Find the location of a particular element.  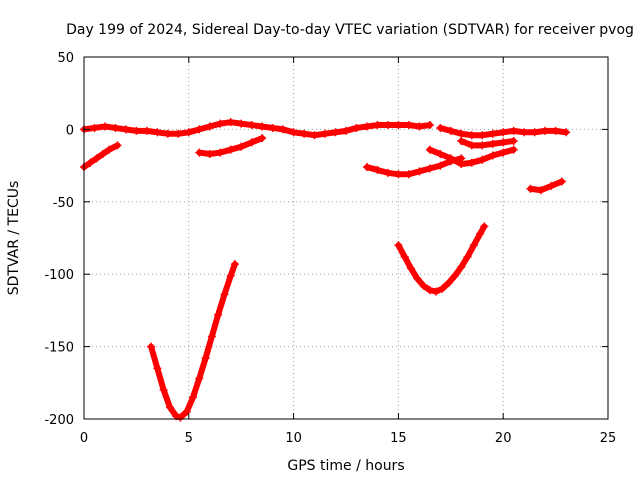

y-tick-label: 0 is located at coordinates (70, 130).